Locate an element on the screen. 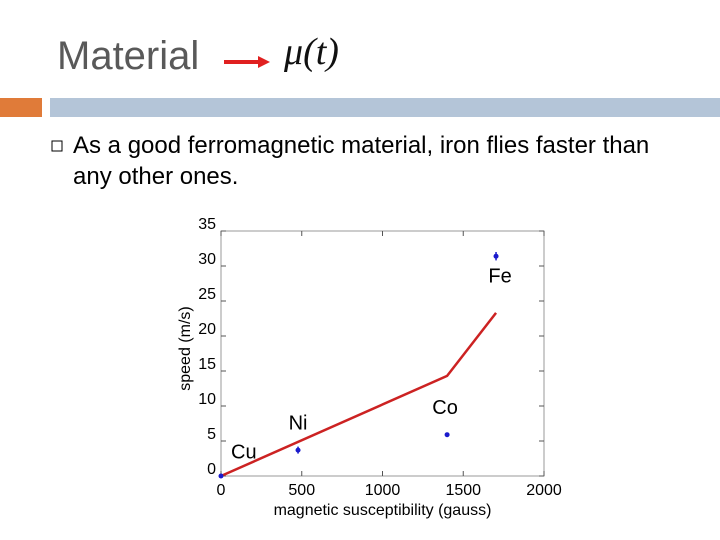 The image size is (720, 540). y-axis-label: speed (m/s) is located at coordinates (185, 348).